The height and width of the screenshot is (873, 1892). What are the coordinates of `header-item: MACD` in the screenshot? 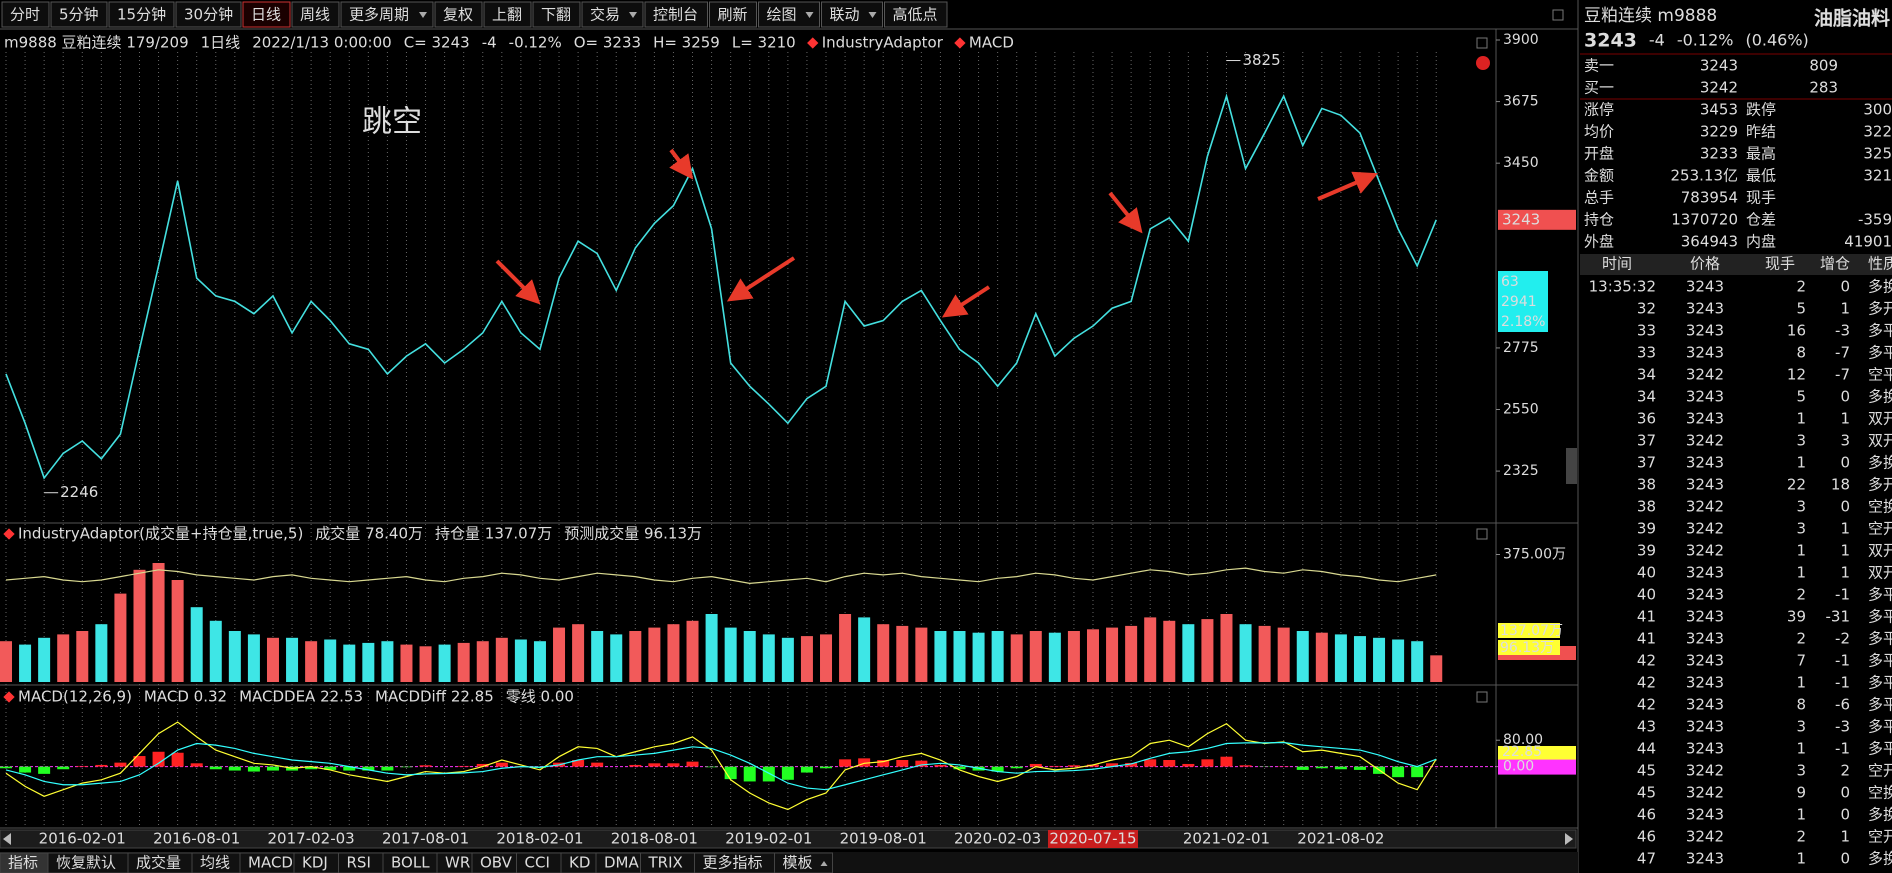 It's located at (991, 43).